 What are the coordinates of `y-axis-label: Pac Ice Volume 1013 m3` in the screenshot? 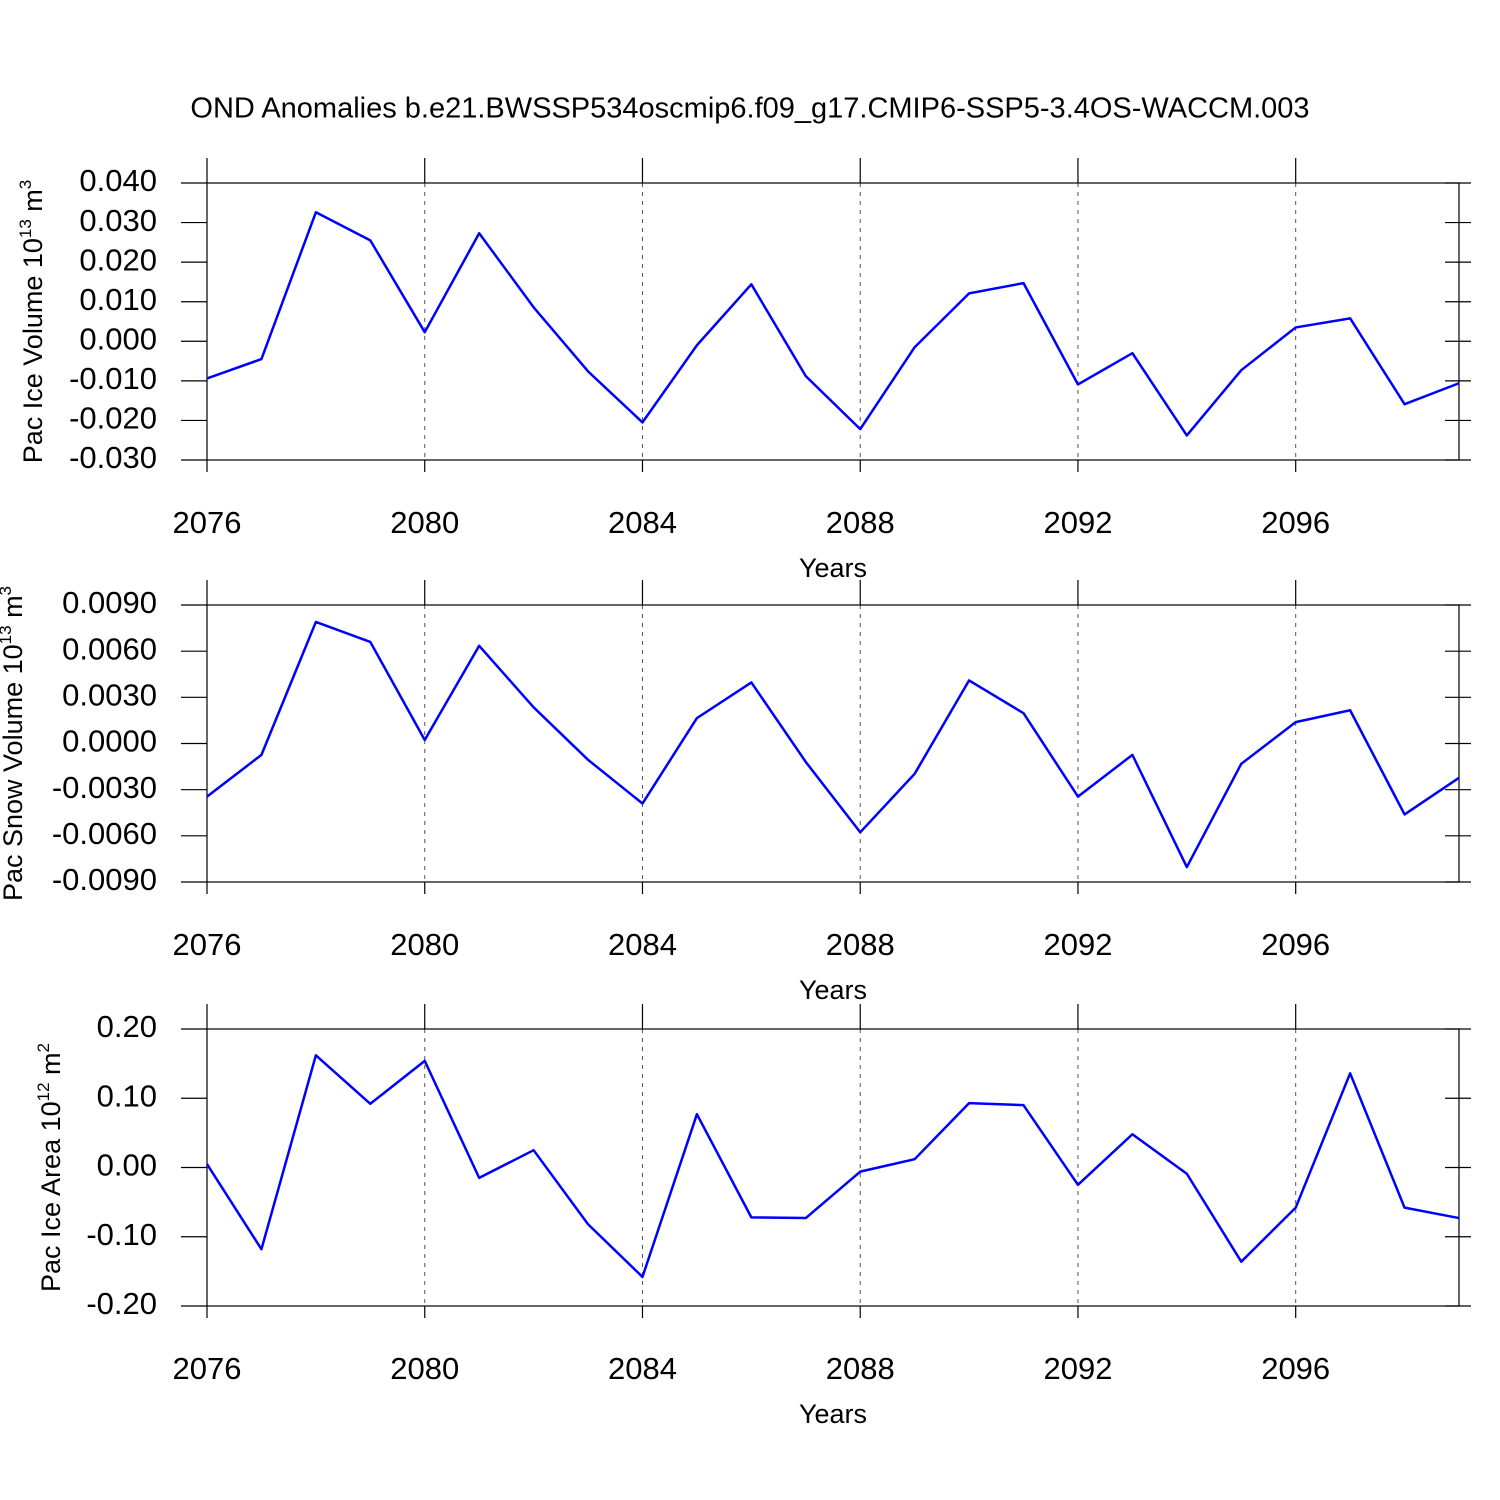 It's located at (32, 322).